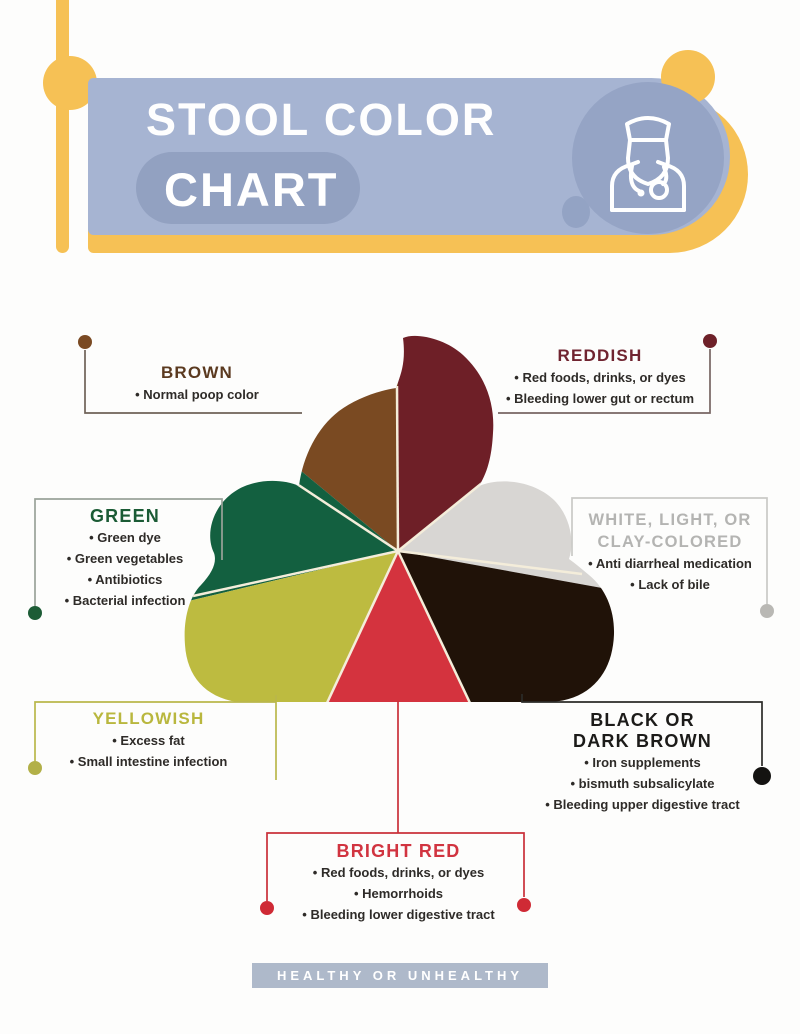 This screenshot has height=1034, width=800. Describe the element at coordinates (125, 600) in the screenshot. I see `green-bullet: • Bacterial infection` at that location.